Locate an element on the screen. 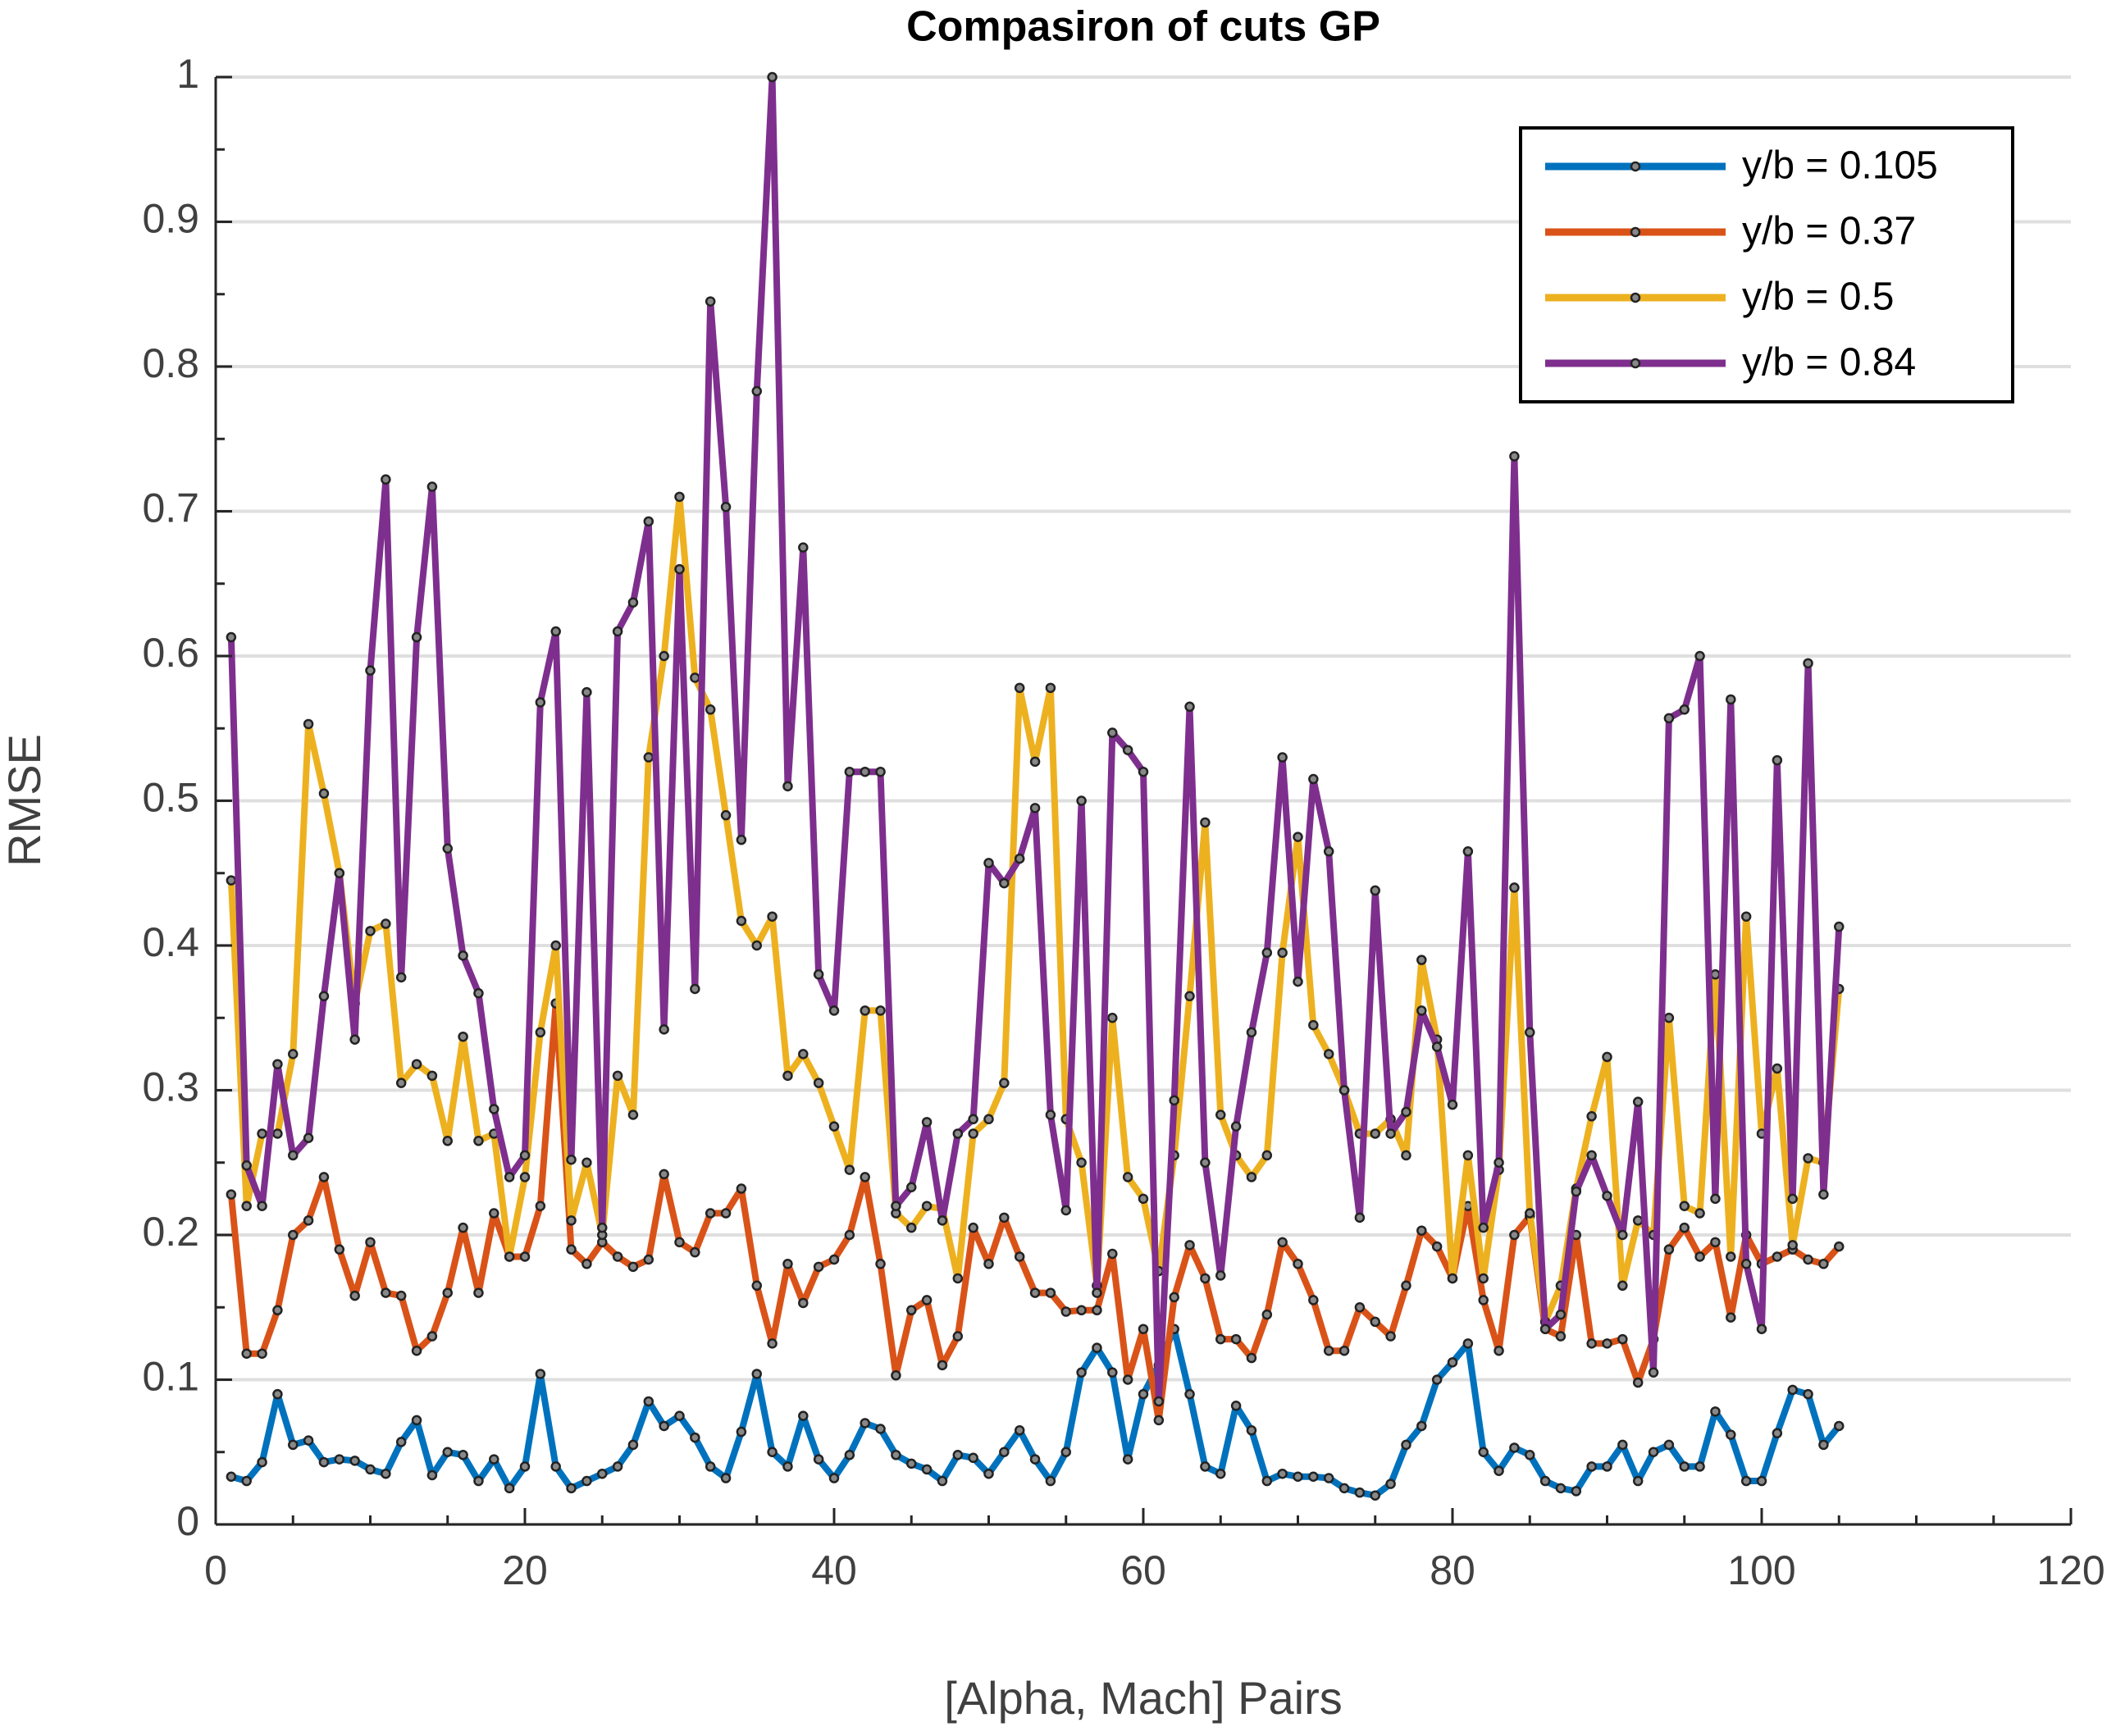 The height and width of the screenshot is (1736, 2116). legend-box is located at coordinates (1767, 264).